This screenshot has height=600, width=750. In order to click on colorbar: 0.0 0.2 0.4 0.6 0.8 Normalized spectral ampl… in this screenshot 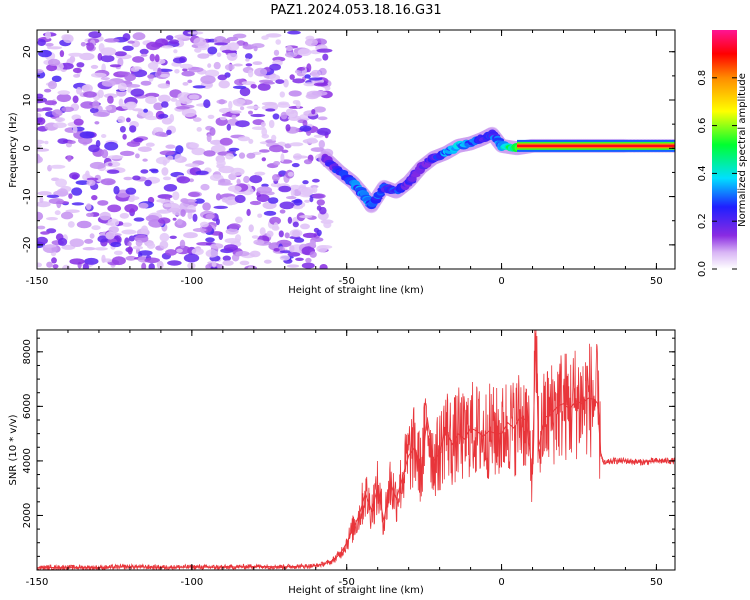, I will do `click(722, 153)`.